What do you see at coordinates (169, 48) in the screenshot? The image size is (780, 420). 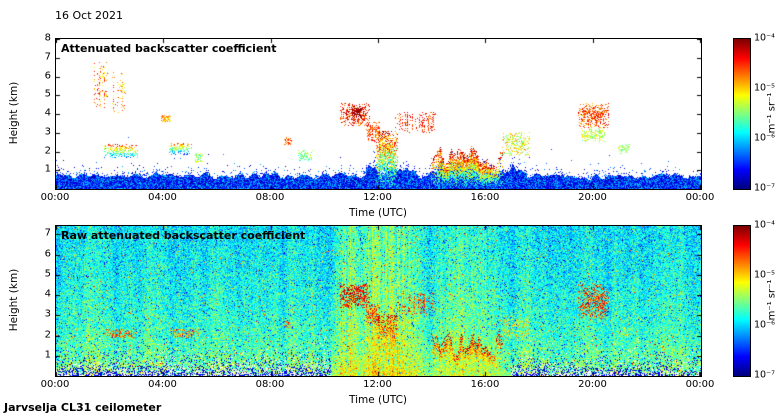 I see `panel-title: Attenuated backscatter coefficient` at bounding box center [169, 48].